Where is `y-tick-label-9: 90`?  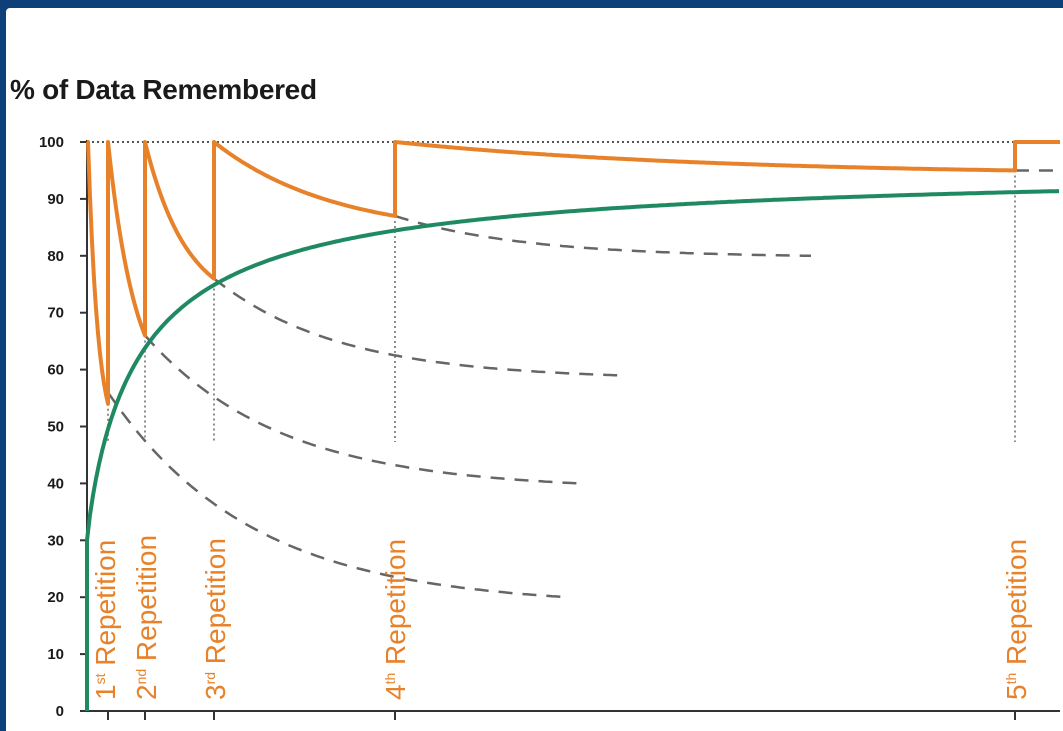
y-tick-label-9: 90 is located at coordinates (55, 199).